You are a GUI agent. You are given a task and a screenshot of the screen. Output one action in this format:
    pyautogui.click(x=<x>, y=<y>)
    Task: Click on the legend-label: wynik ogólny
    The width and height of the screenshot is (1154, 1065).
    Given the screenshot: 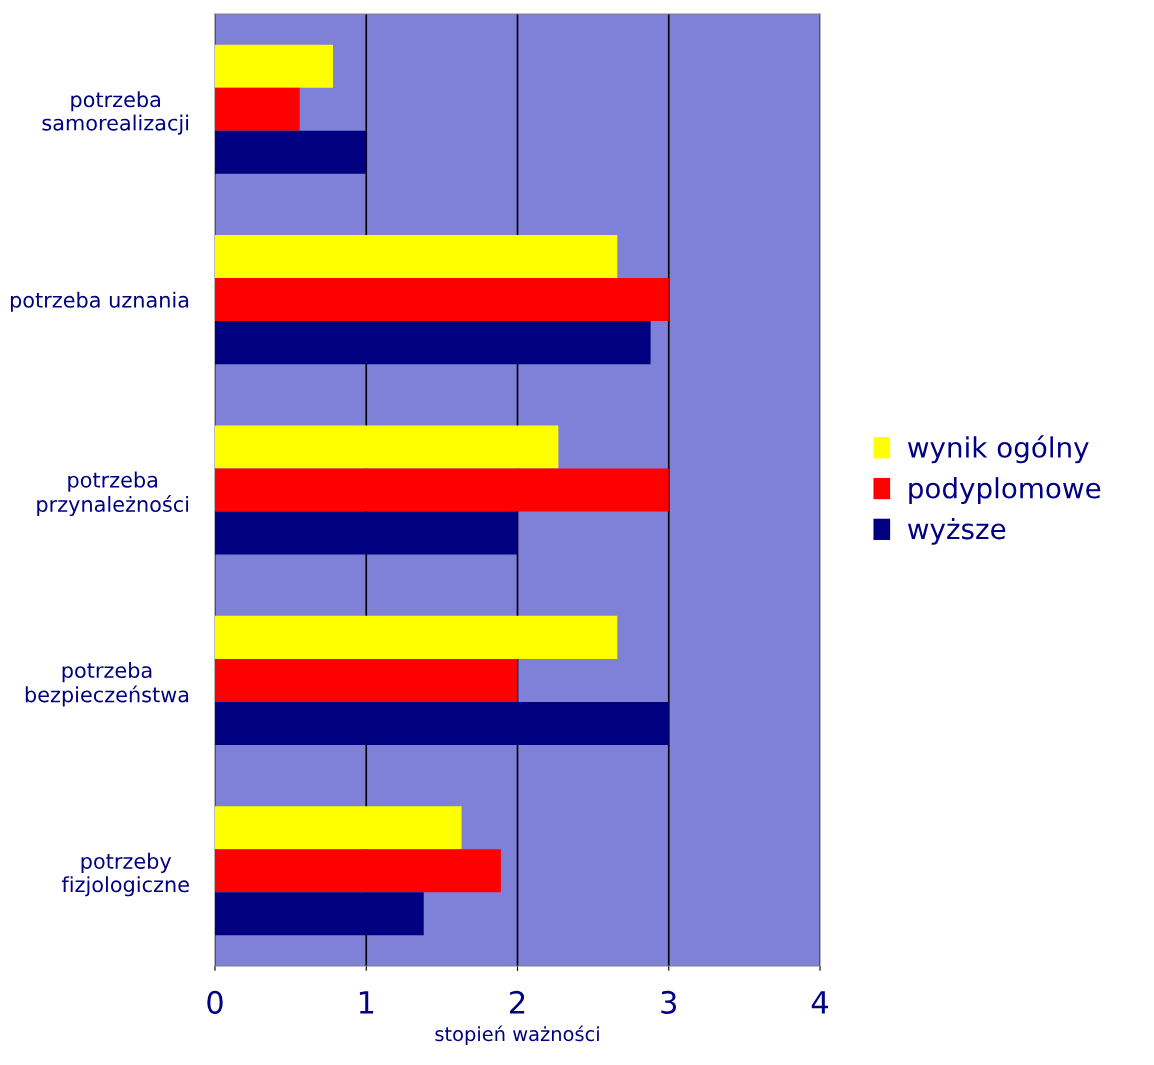 What is the action you would take?
    pyautogui.click(x=998, y=449)
    